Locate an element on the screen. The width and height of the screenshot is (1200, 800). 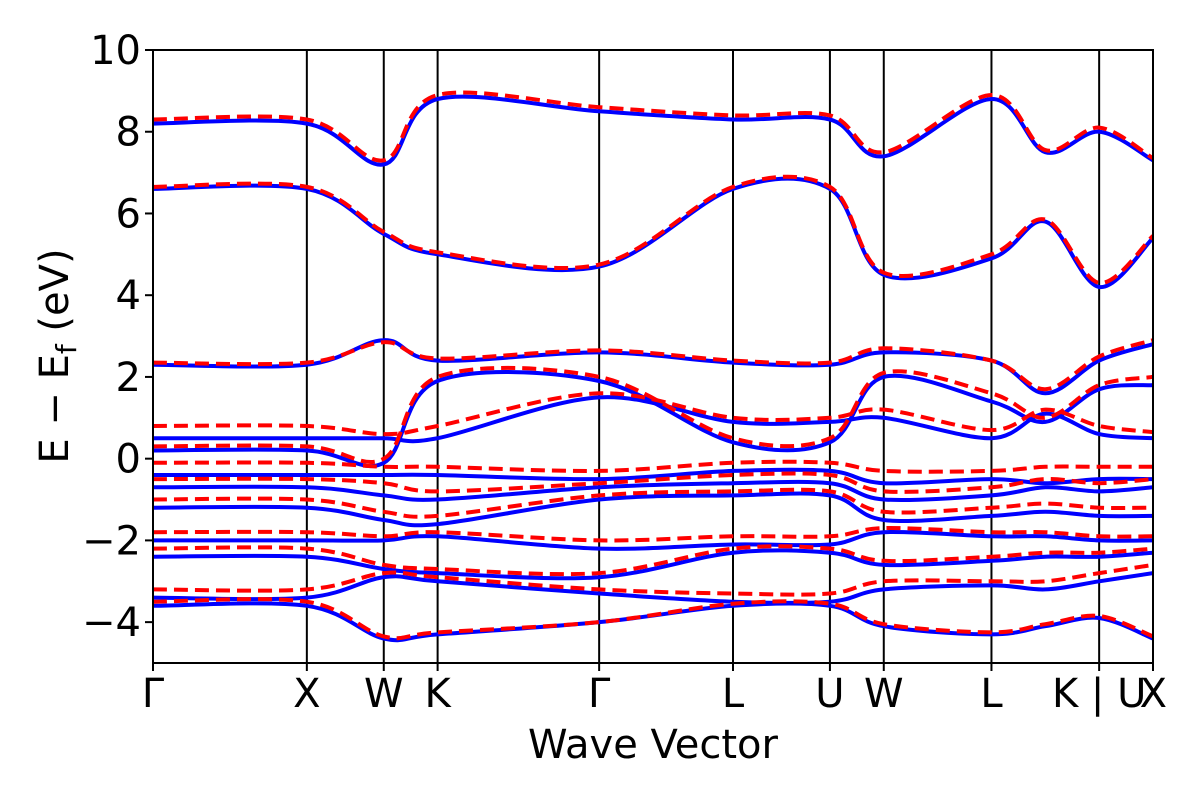
y-tick-label: 0 is located at coordinates (128, 460).